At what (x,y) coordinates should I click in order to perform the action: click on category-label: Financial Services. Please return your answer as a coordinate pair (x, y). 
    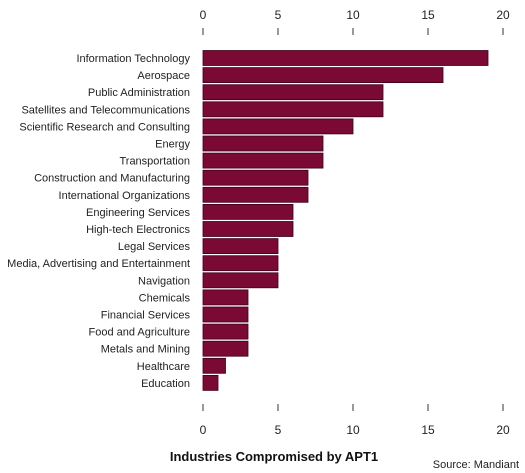
    Looking at the image, I should click on (146, 316).